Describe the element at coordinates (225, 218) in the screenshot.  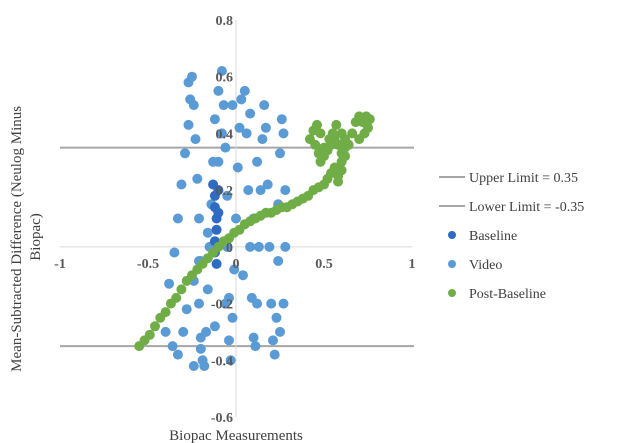
I see `series-video` at that location.